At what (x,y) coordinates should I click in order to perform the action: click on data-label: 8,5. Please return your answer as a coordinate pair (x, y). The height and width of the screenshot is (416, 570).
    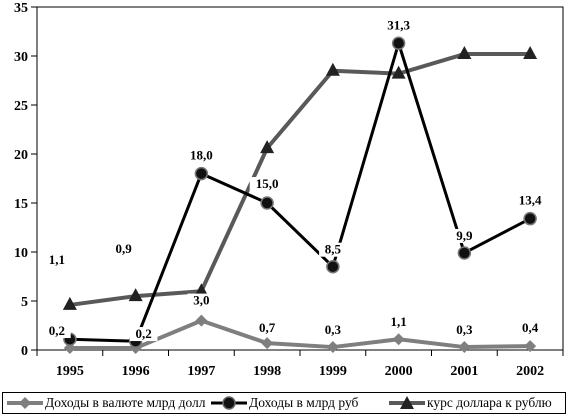
    Looking at the image, I should click on (333, 249).